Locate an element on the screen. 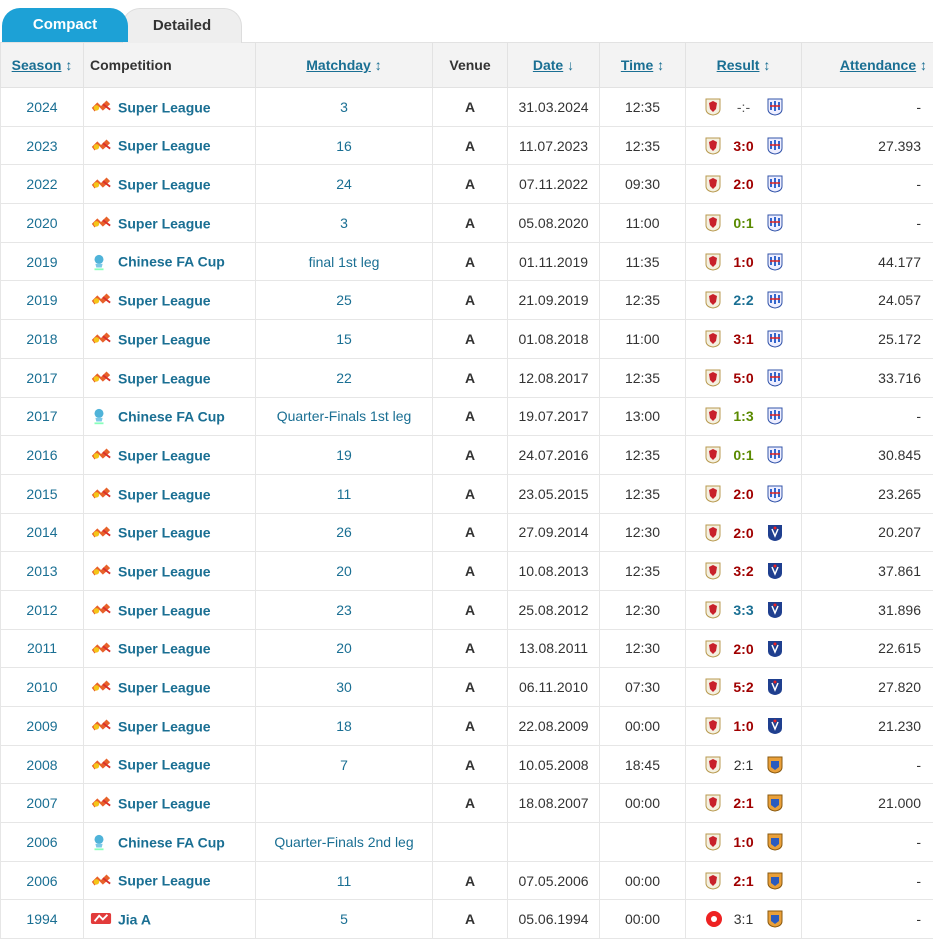  season-link: 2016 is located at coordinates (41, 455).